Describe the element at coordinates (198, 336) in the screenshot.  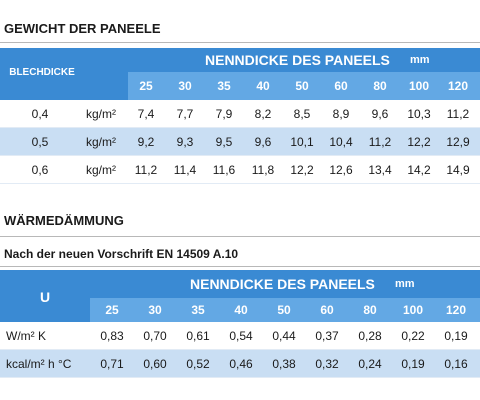
I see `cell: 0,61` at that location.